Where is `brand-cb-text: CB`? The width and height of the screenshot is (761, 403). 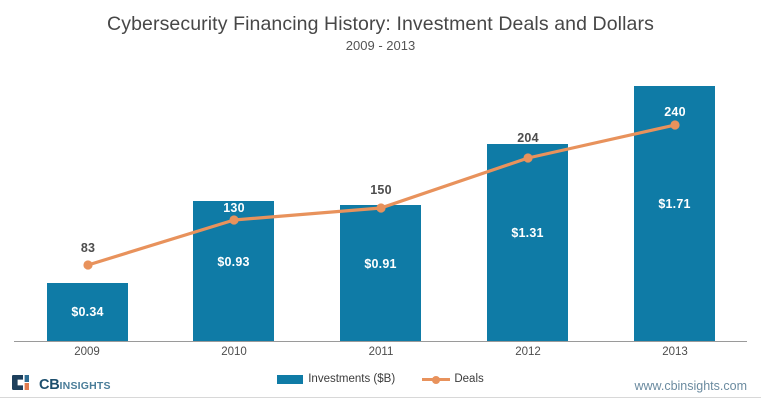 brand-cb-text: CB is located at coordinates (49, 384).